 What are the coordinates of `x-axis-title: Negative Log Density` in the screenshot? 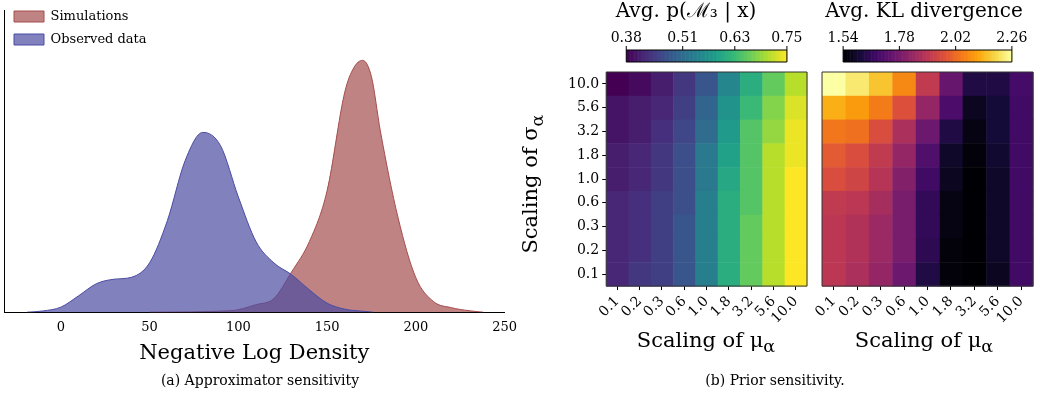 It's located at (254, 351).